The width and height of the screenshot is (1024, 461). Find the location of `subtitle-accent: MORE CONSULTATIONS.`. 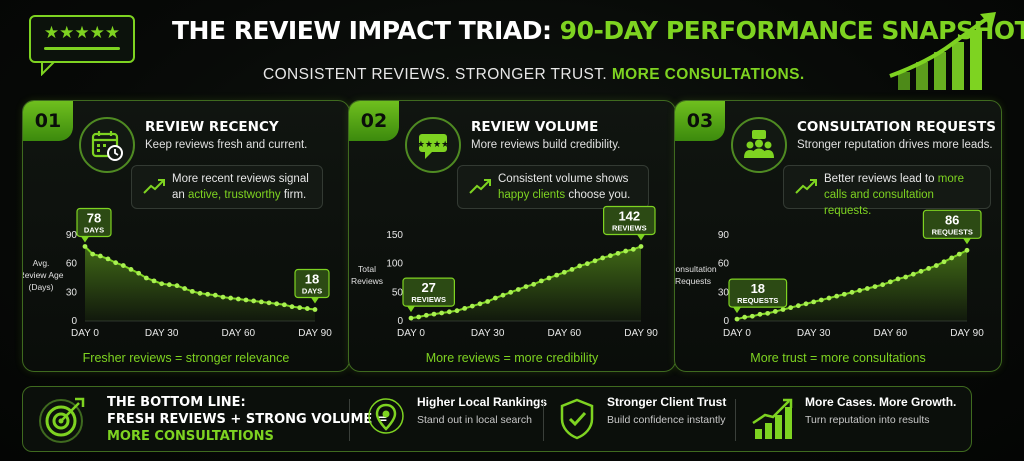

subtitle-accent: MORE CONSULTATIONS. is located at coordinates (708, 74).